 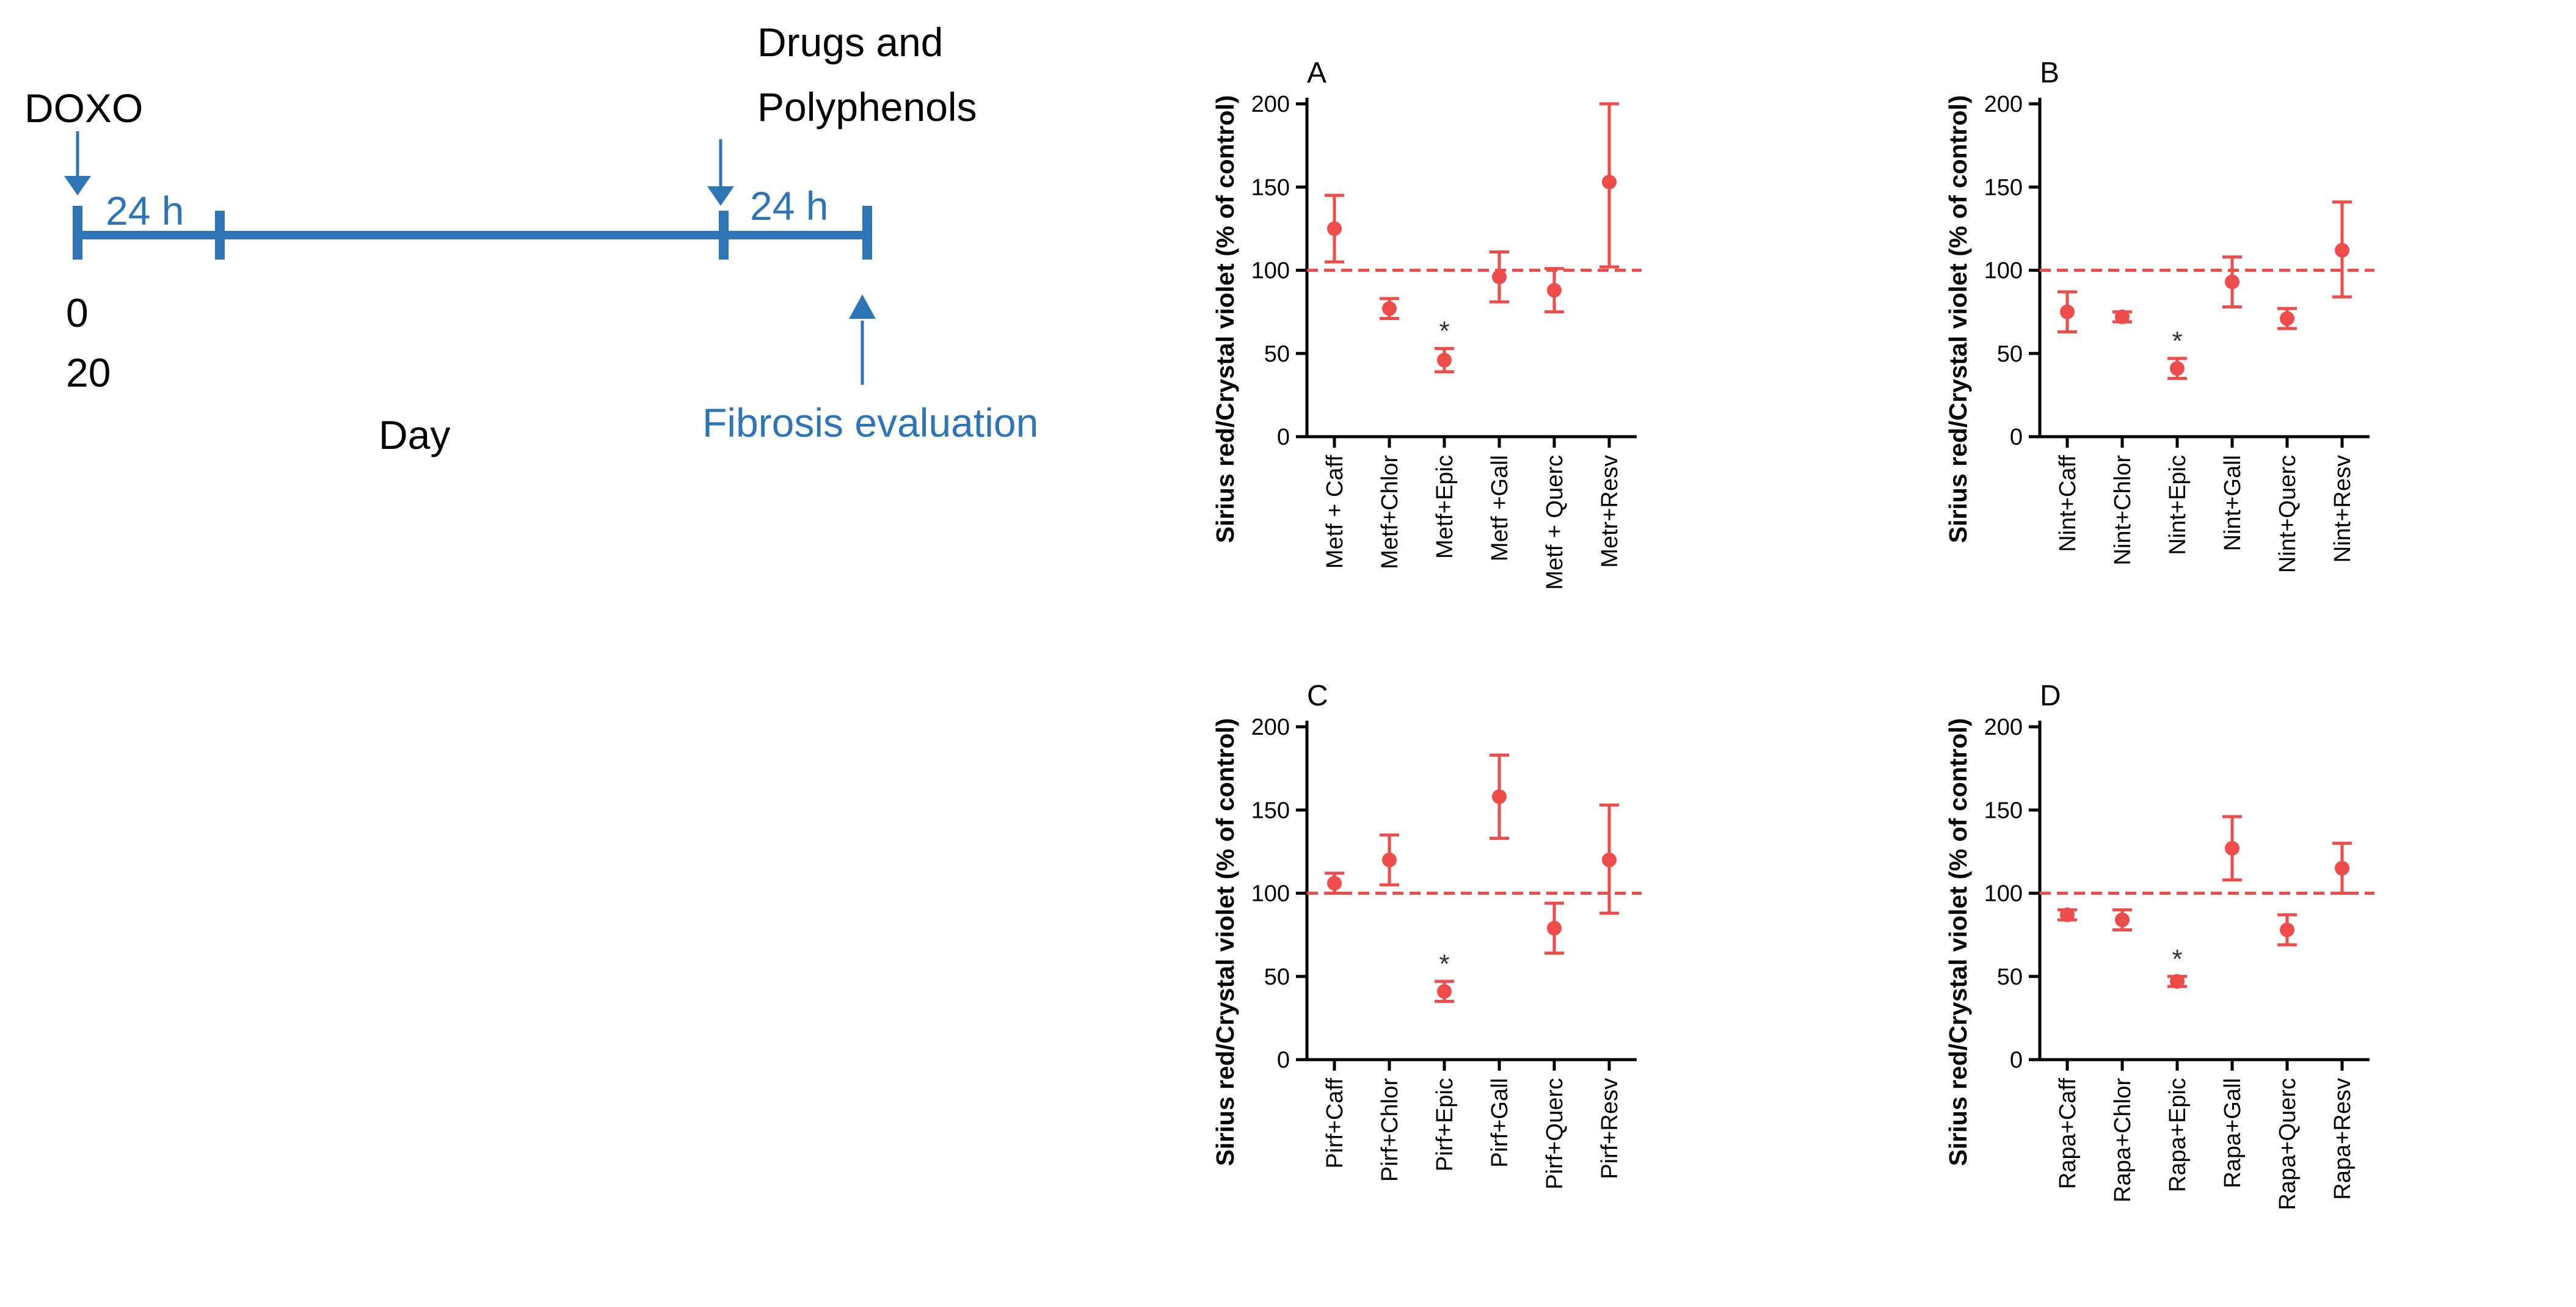 What do you see at coordinates (2068, 1133) in the screenshot?
I see `x-tick-label: Rapa+Caff` at bounding box center [2068, 1133].